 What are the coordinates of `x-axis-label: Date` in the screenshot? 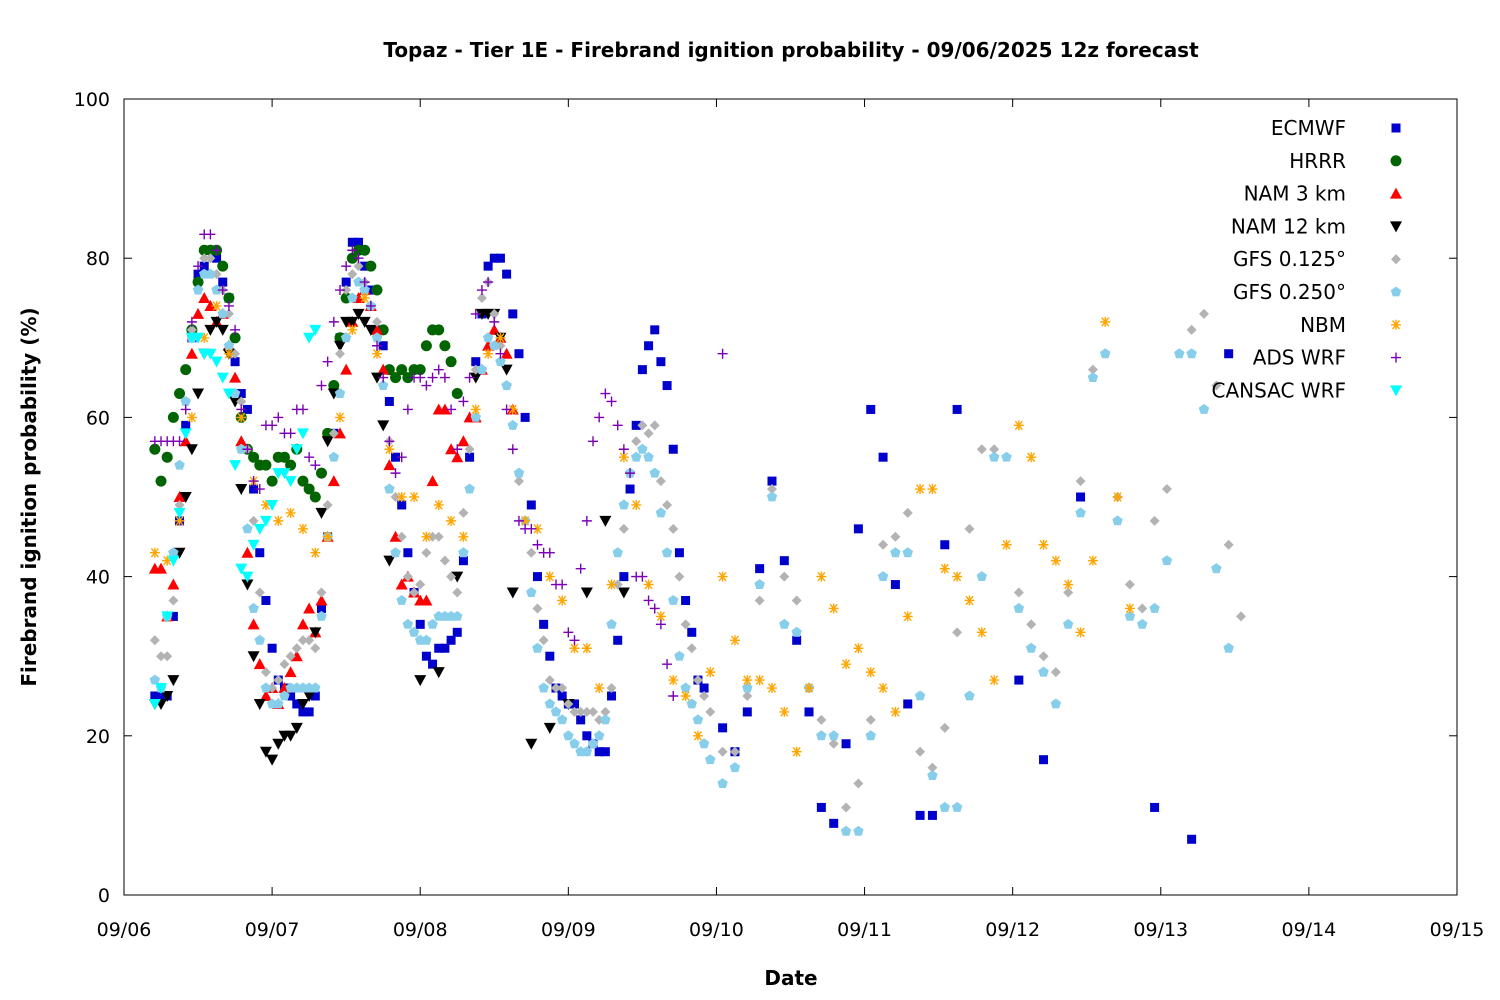 It's located at (790, 978).